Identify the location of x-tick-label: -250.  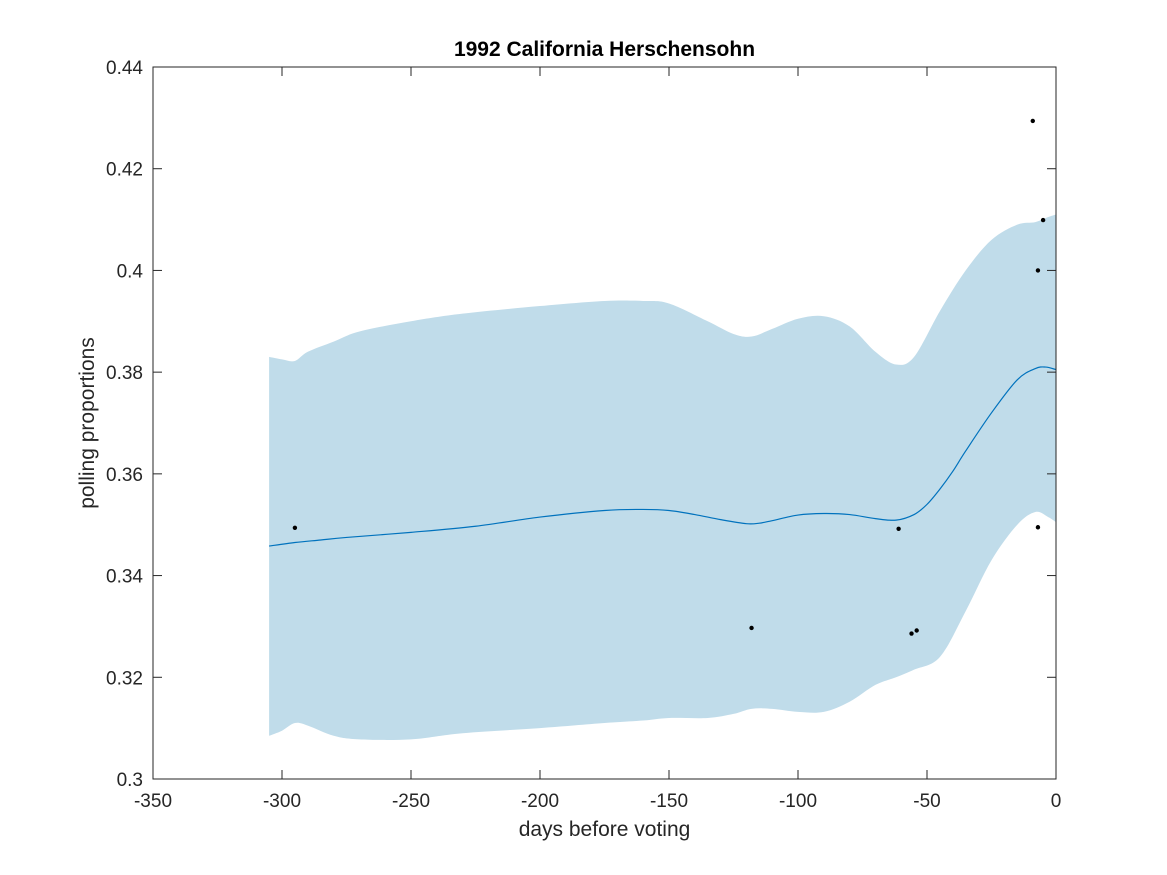
(411, 801).